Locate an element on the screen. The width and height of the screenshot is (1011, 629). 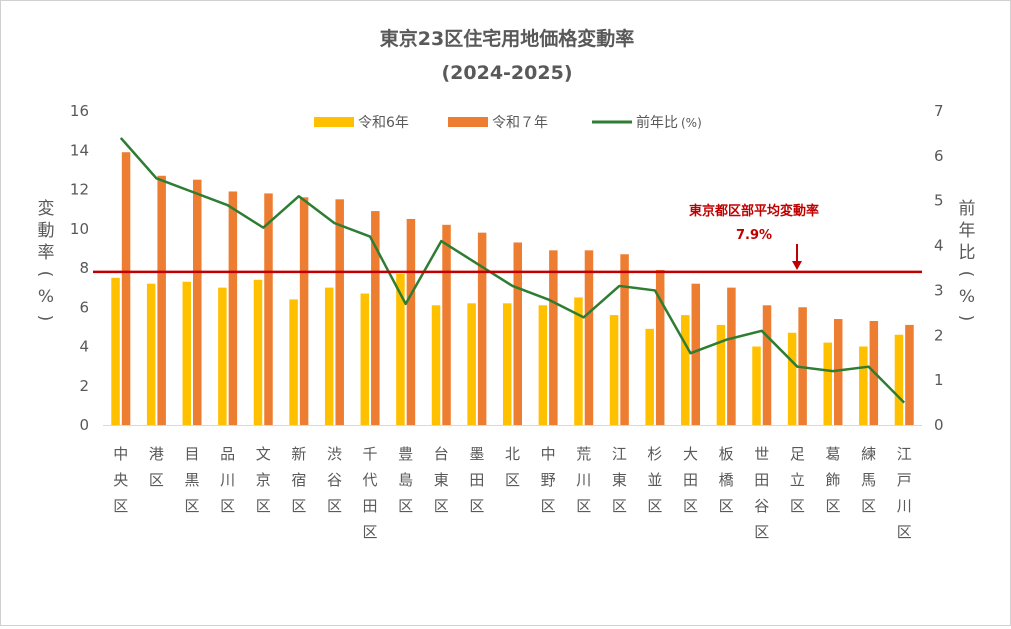
category-label: 足立区 is located at coordinates (797, 480).